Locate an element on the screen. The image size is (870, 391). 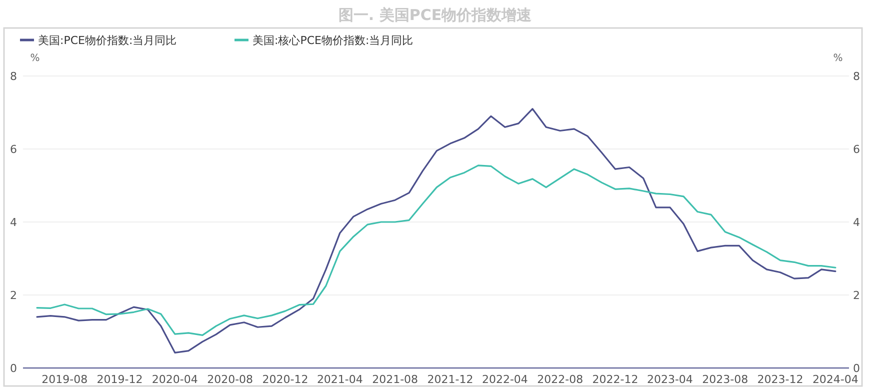
legend-label: 美国:核心PCE物价指数:当月同比 is located at coordinates (333, 40).